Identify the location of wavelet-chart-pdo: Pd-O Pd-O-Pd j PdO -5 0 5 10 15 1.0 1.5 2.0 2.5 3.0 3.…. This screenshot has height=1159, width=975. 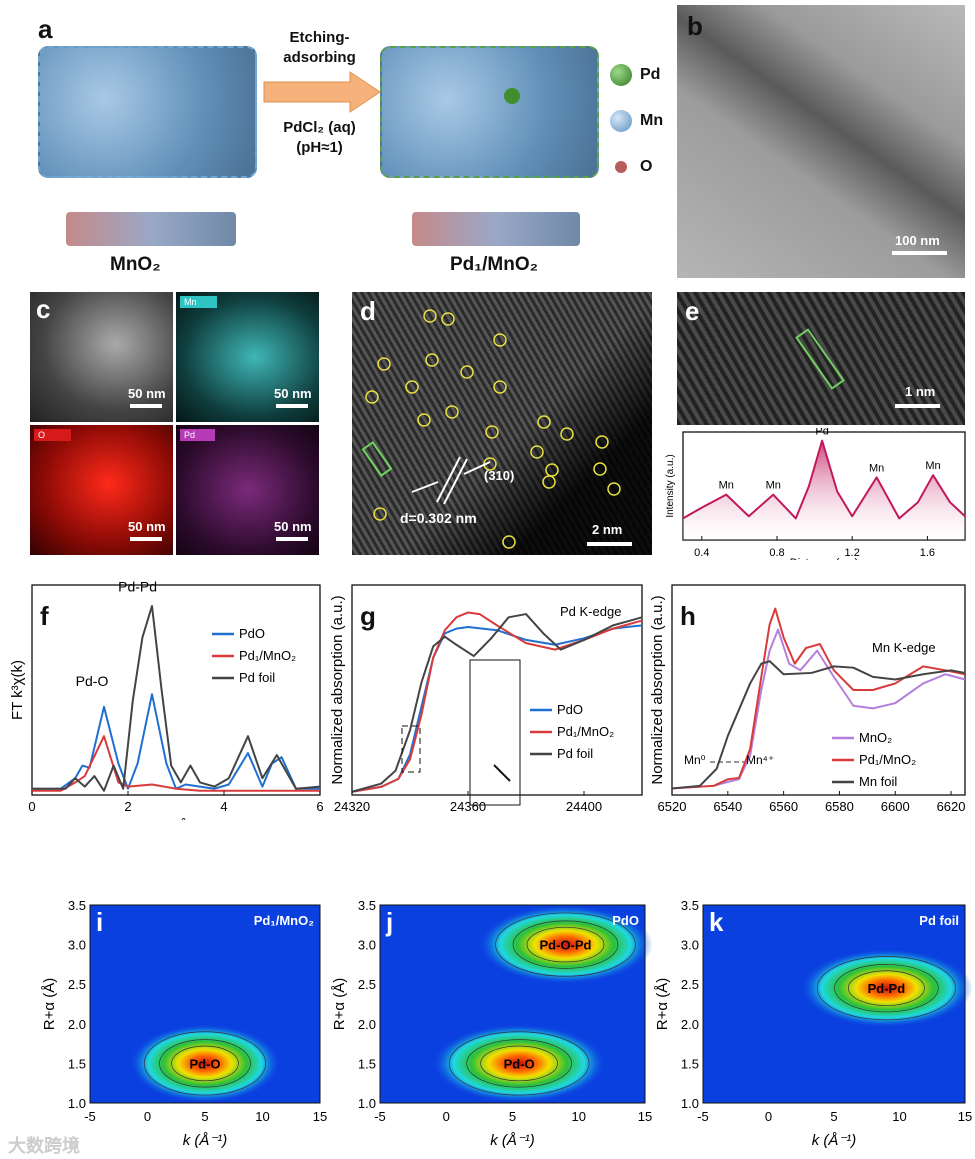
(491, 1023).